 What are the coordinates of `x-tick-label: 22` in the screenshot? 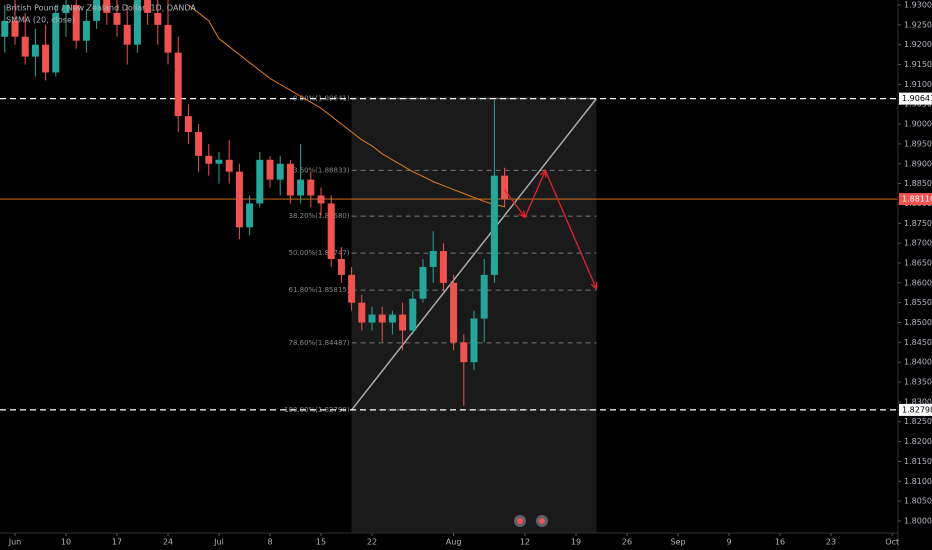 It's located at (372, 542).